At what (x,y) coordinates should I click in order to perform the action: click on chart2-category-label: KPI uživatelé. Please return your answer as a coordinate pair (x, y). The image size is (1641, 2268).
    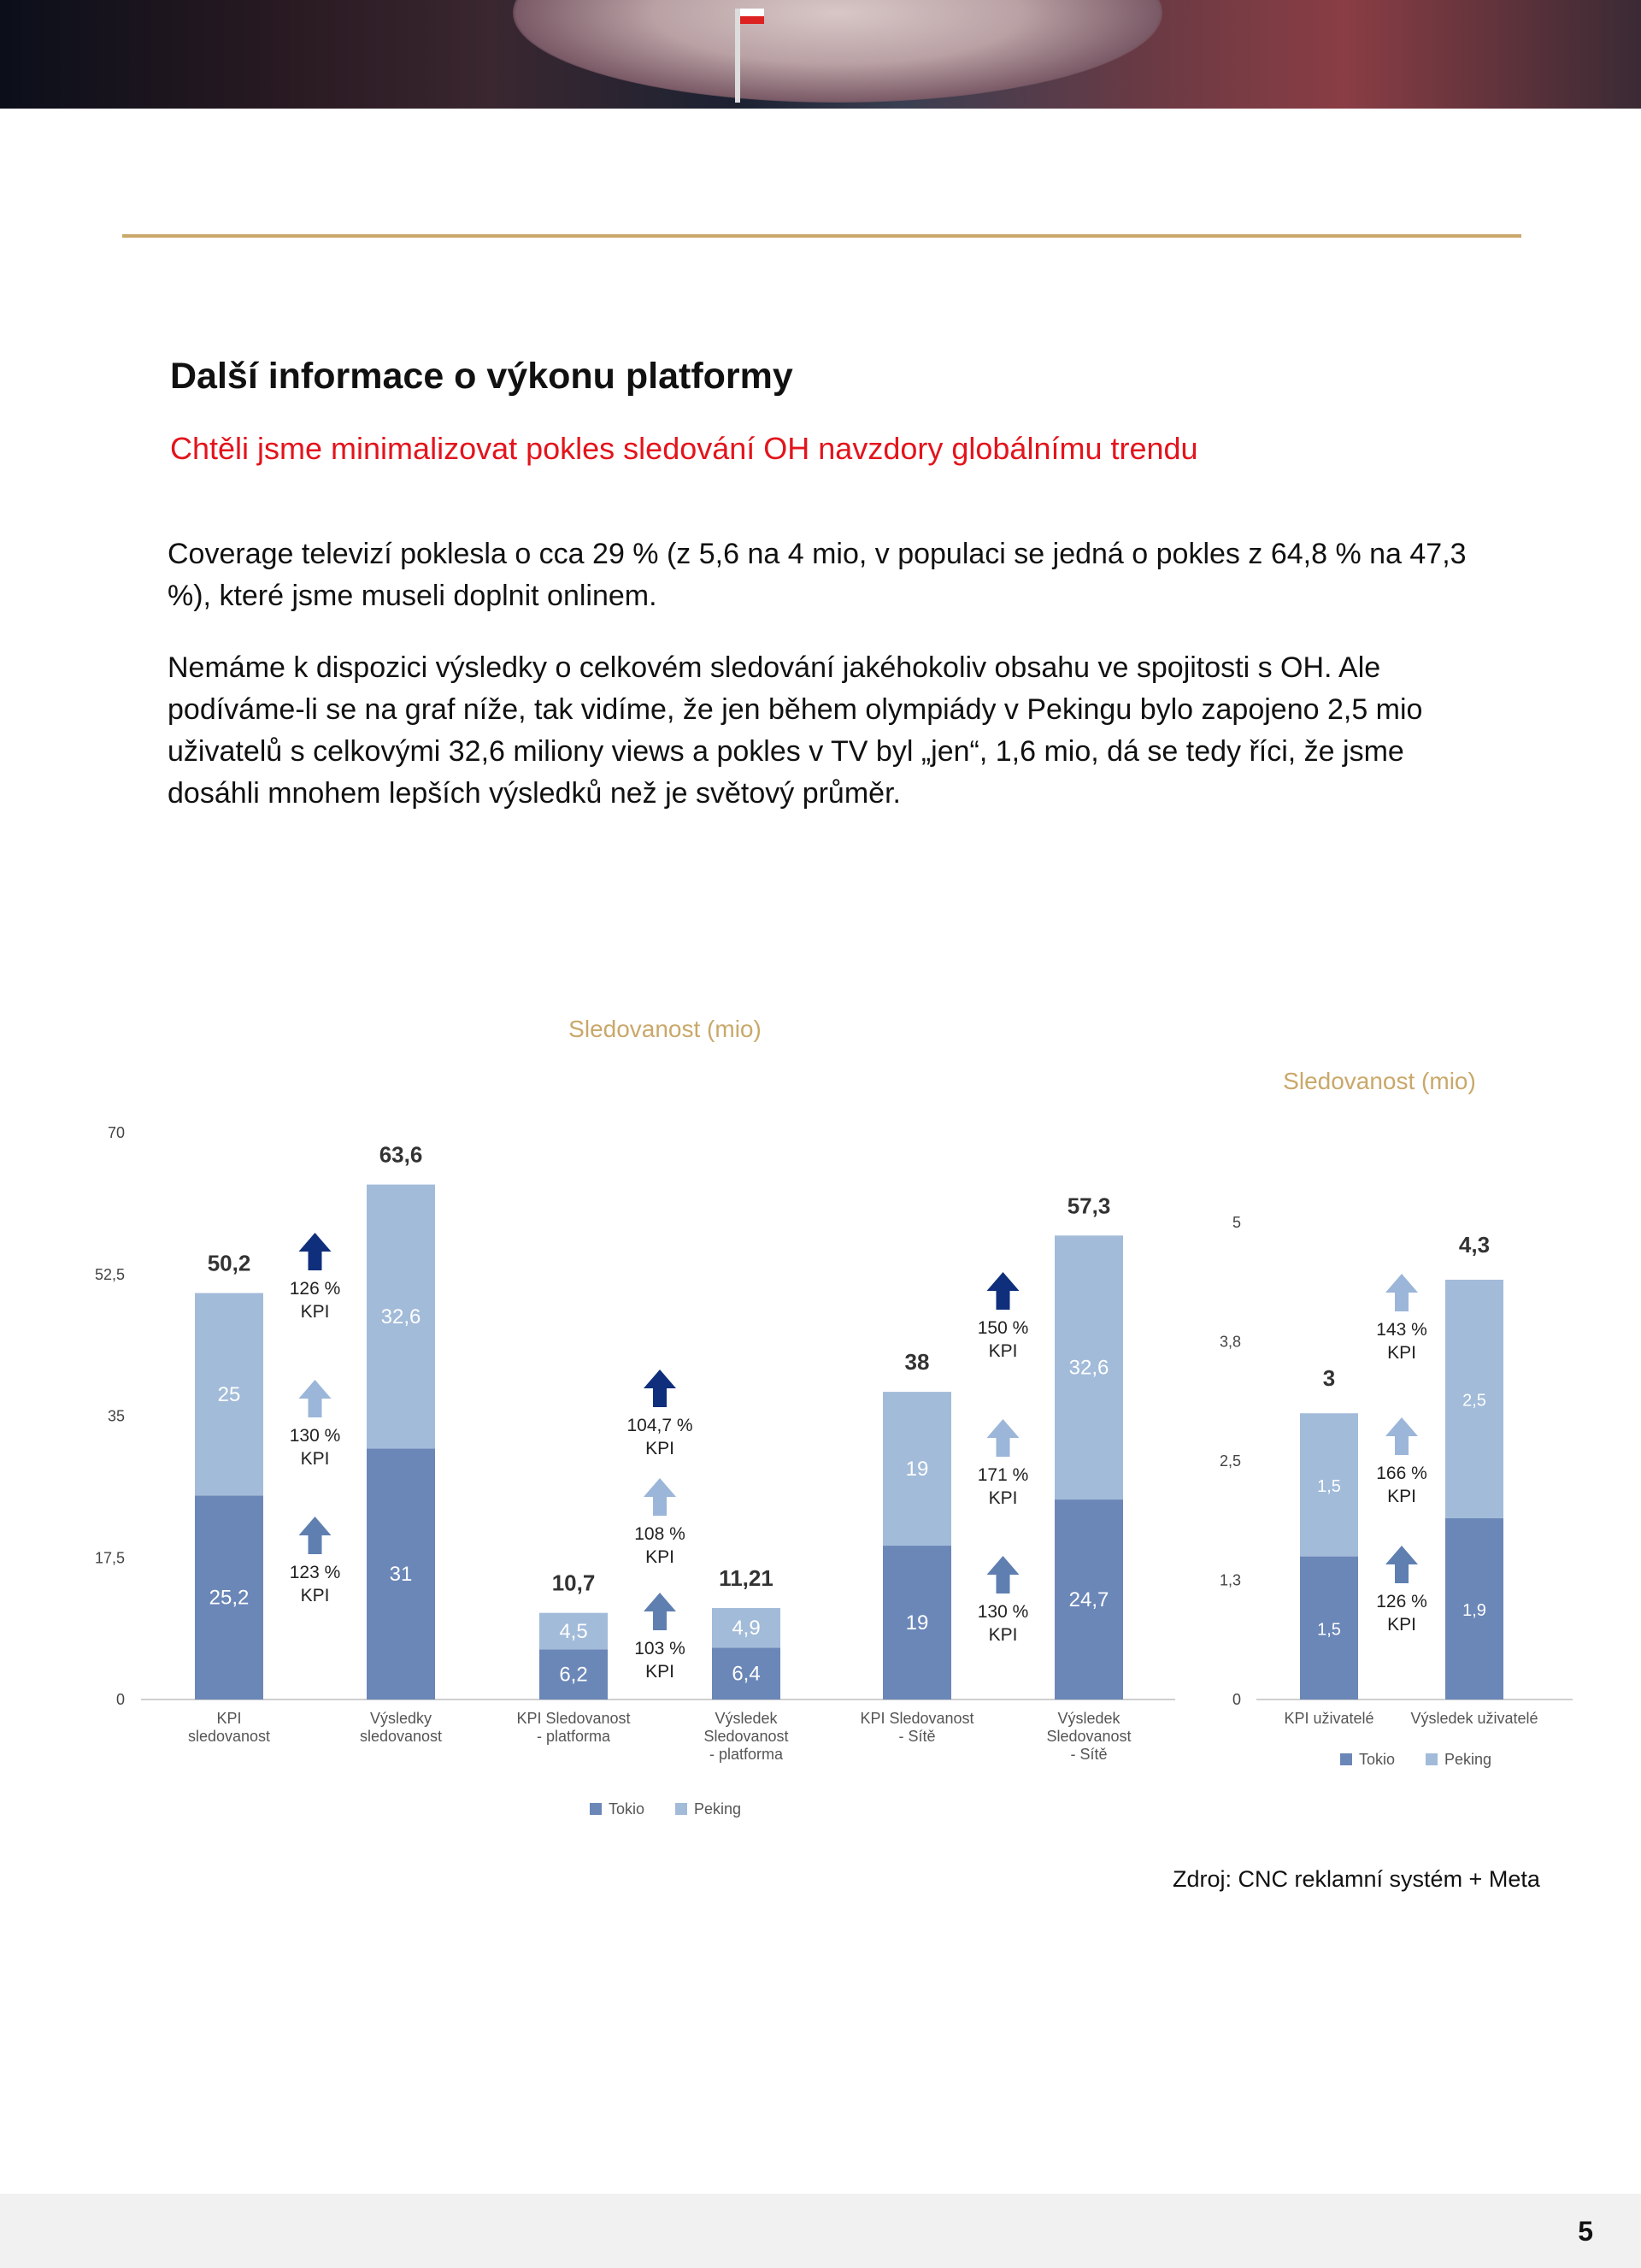
    Looking at the image, I should click on (1329, 1718).